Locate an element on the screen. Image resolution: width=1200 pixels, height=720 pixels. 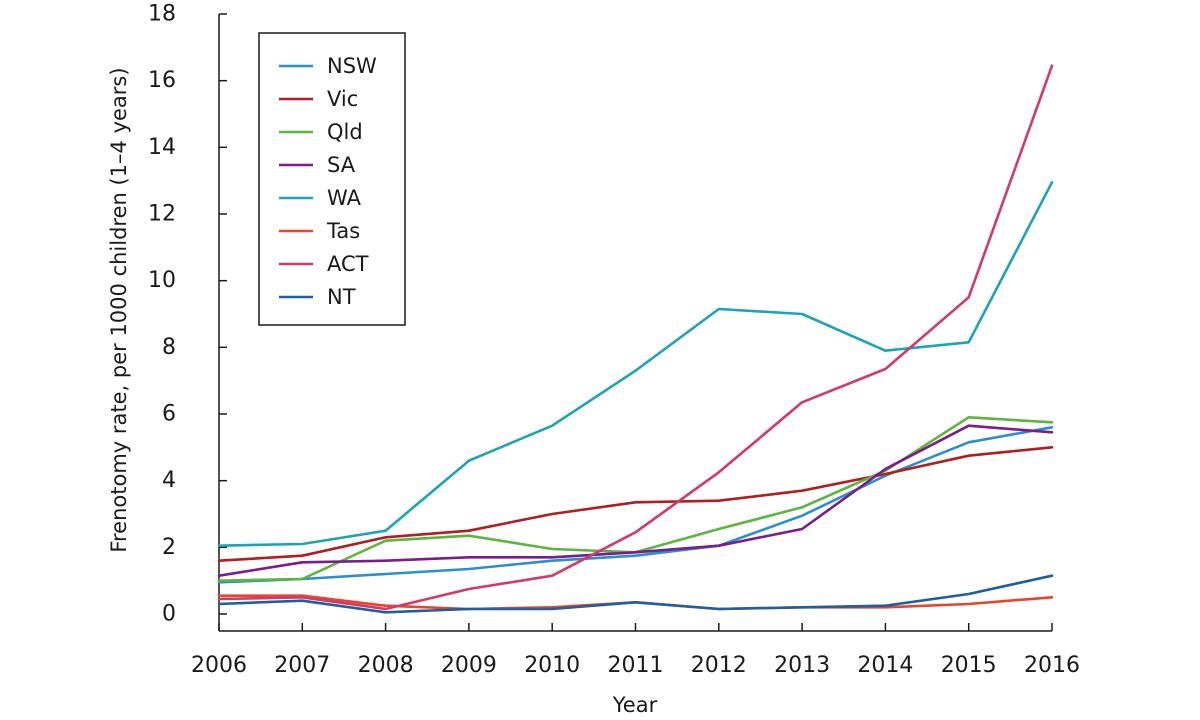
x-tick-label: 2012 is located at coordinates (719, 665).